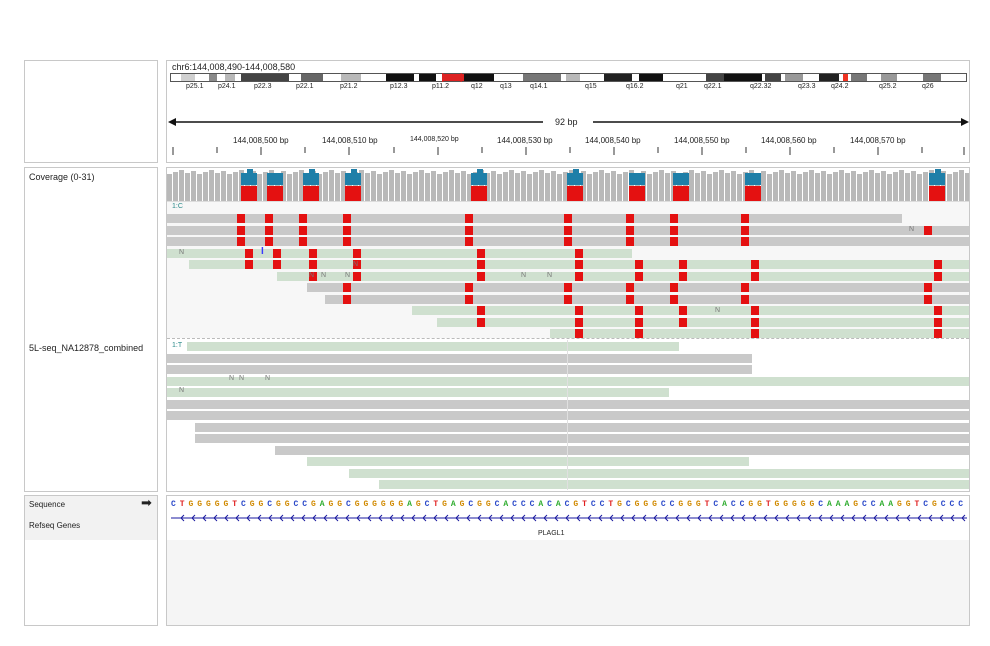 The height and width of the screenshot is (646, 990). What do you see at coordinates (47, 504) in the screenshot?
I see `sequence-track-label: Sequence` at bounding box center [47, 504].